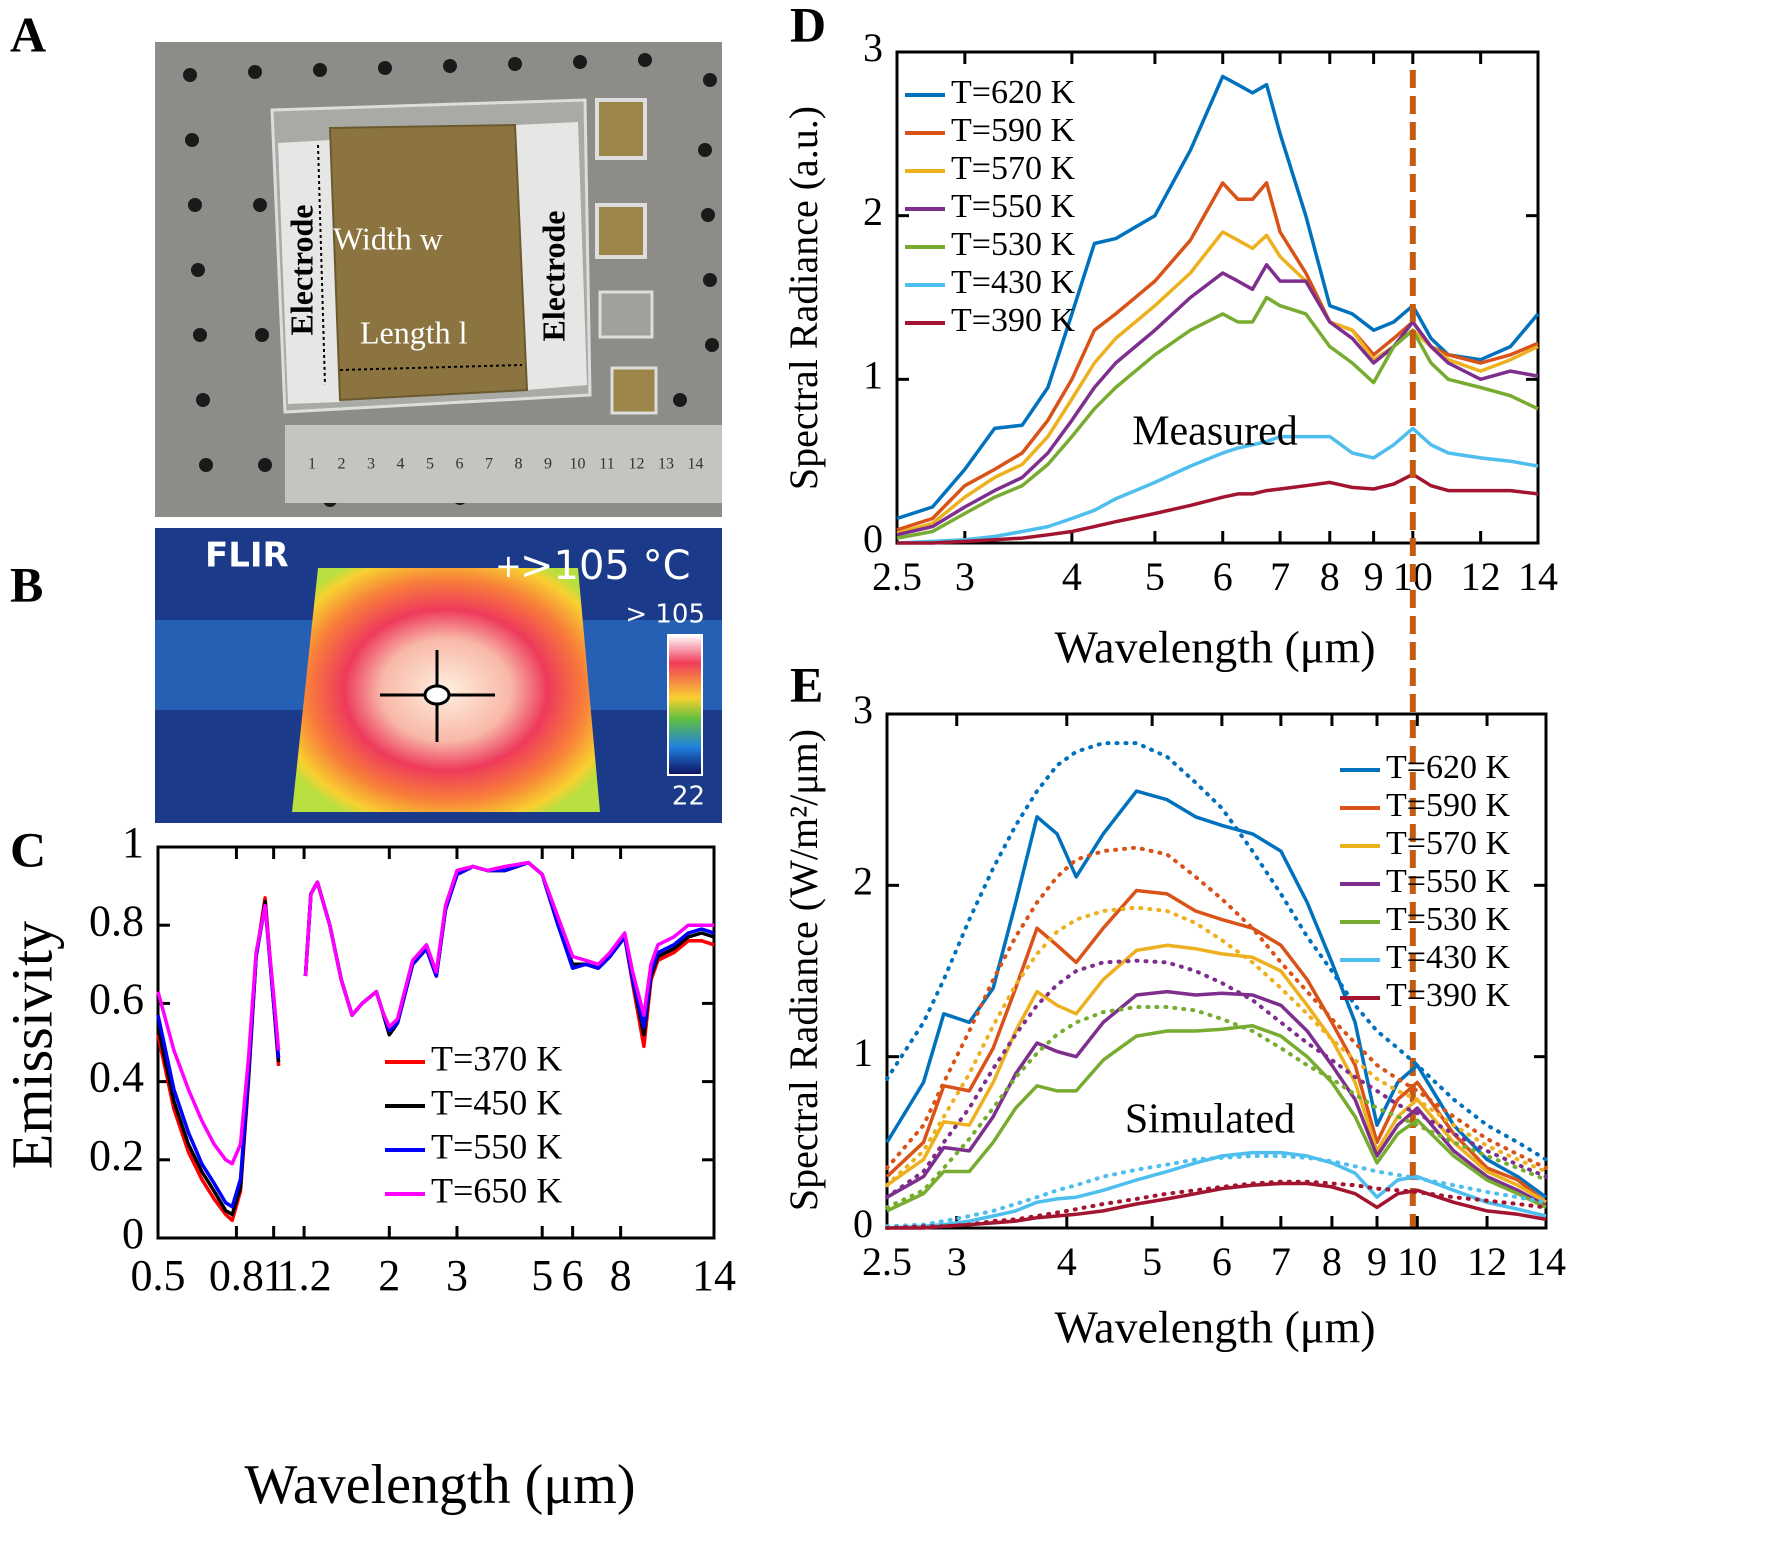 Image resolution: width=1771 pixels, height=1559 pixels. Describe the element at coordinates (685, 705) in the screenshot. I see `colorbar` at that location.